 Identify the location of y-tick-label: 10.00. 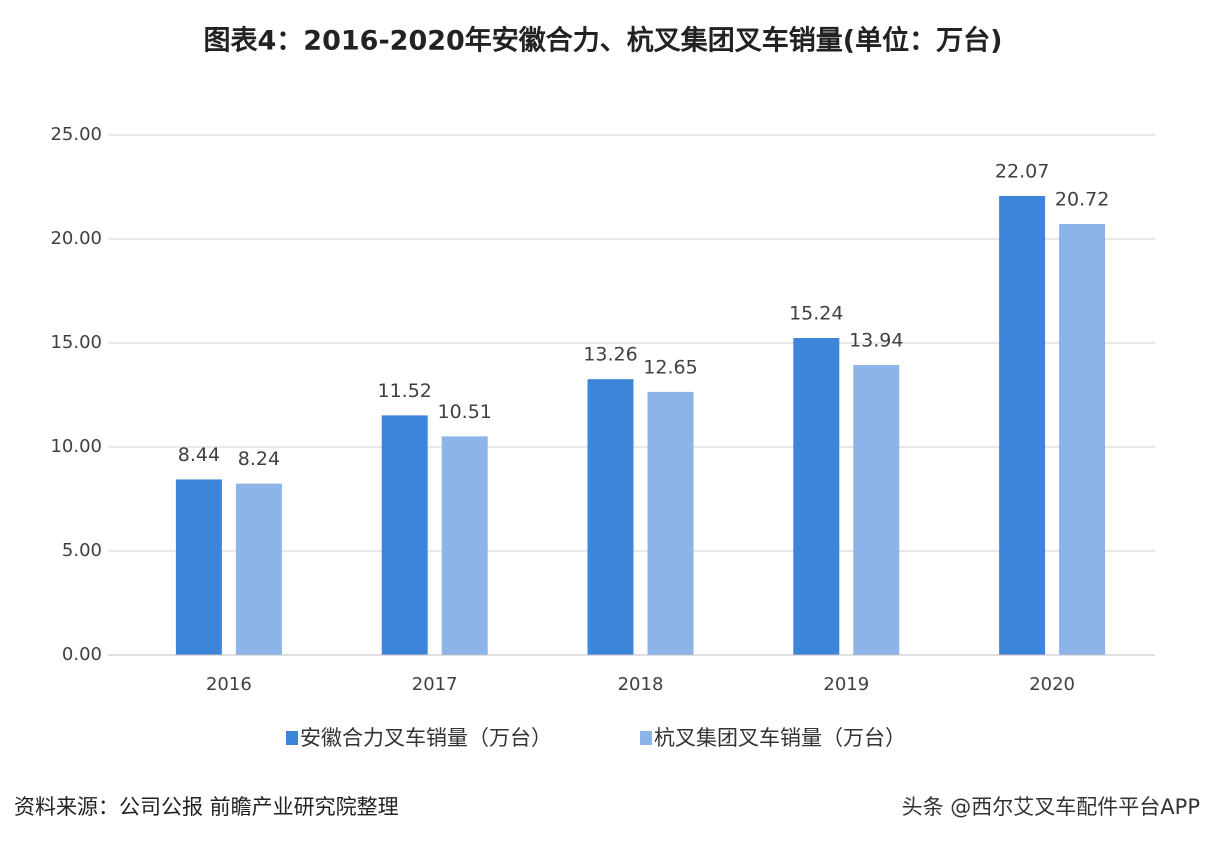
(76, 446).